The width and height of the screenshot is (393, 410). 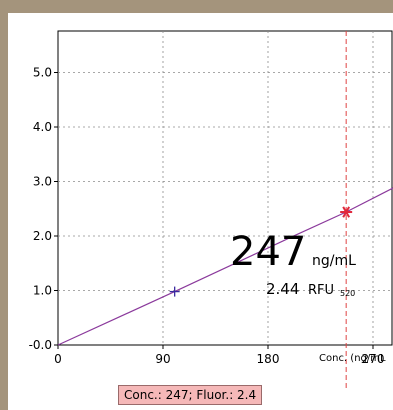 What do you see at coordinates (373, 359) in the screenshot?
I see `x-tick-label: 270` at bounding box center [373, 359].